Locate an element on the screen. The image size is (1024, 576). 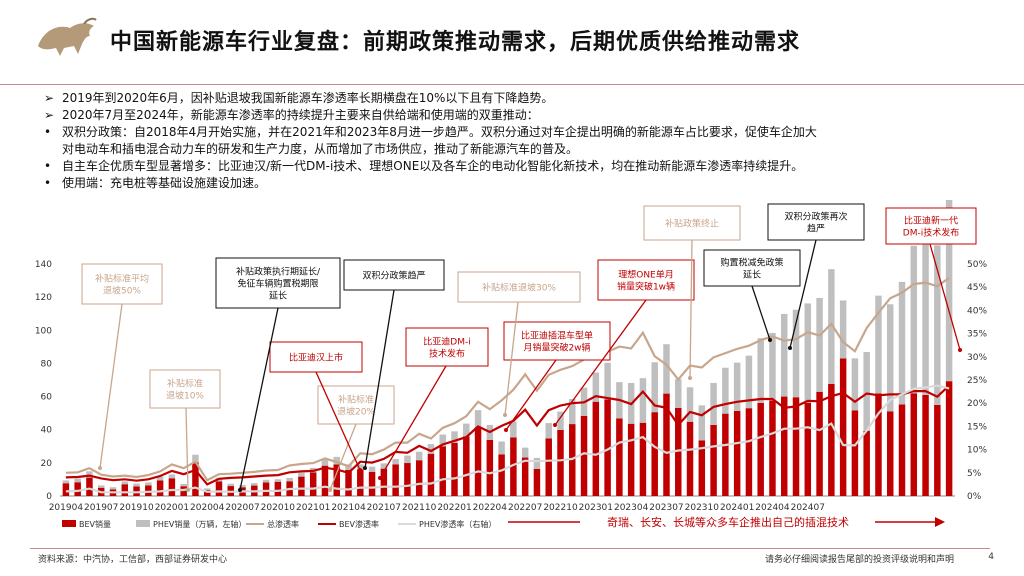
annotation-text: 双积分政策趋严 is located at coordinates (393, 276).